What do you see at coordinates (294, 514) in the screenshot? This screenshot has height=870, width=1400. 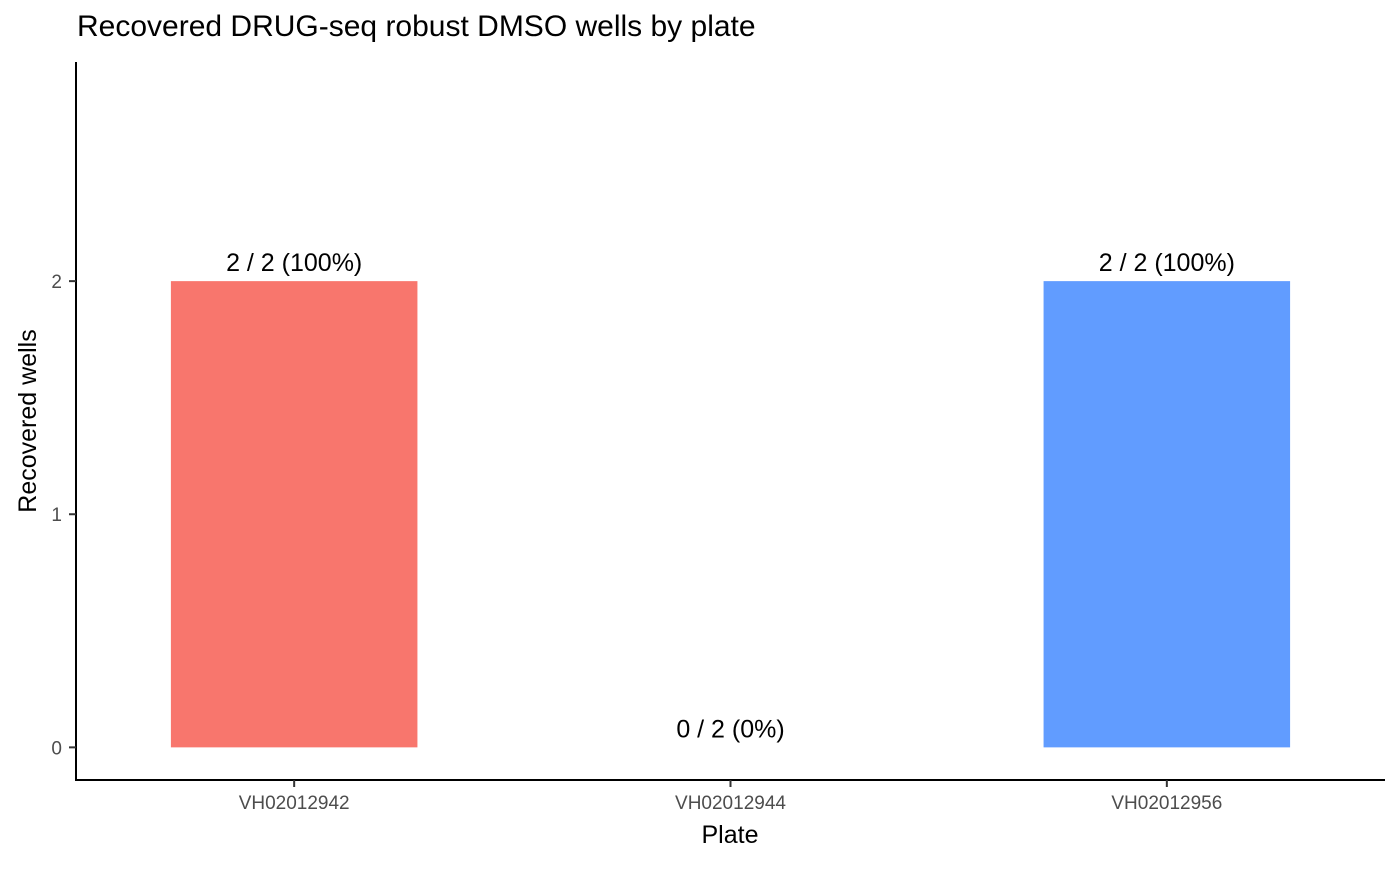 I see `bar-VH02012942` at bounding box center [294, 514].